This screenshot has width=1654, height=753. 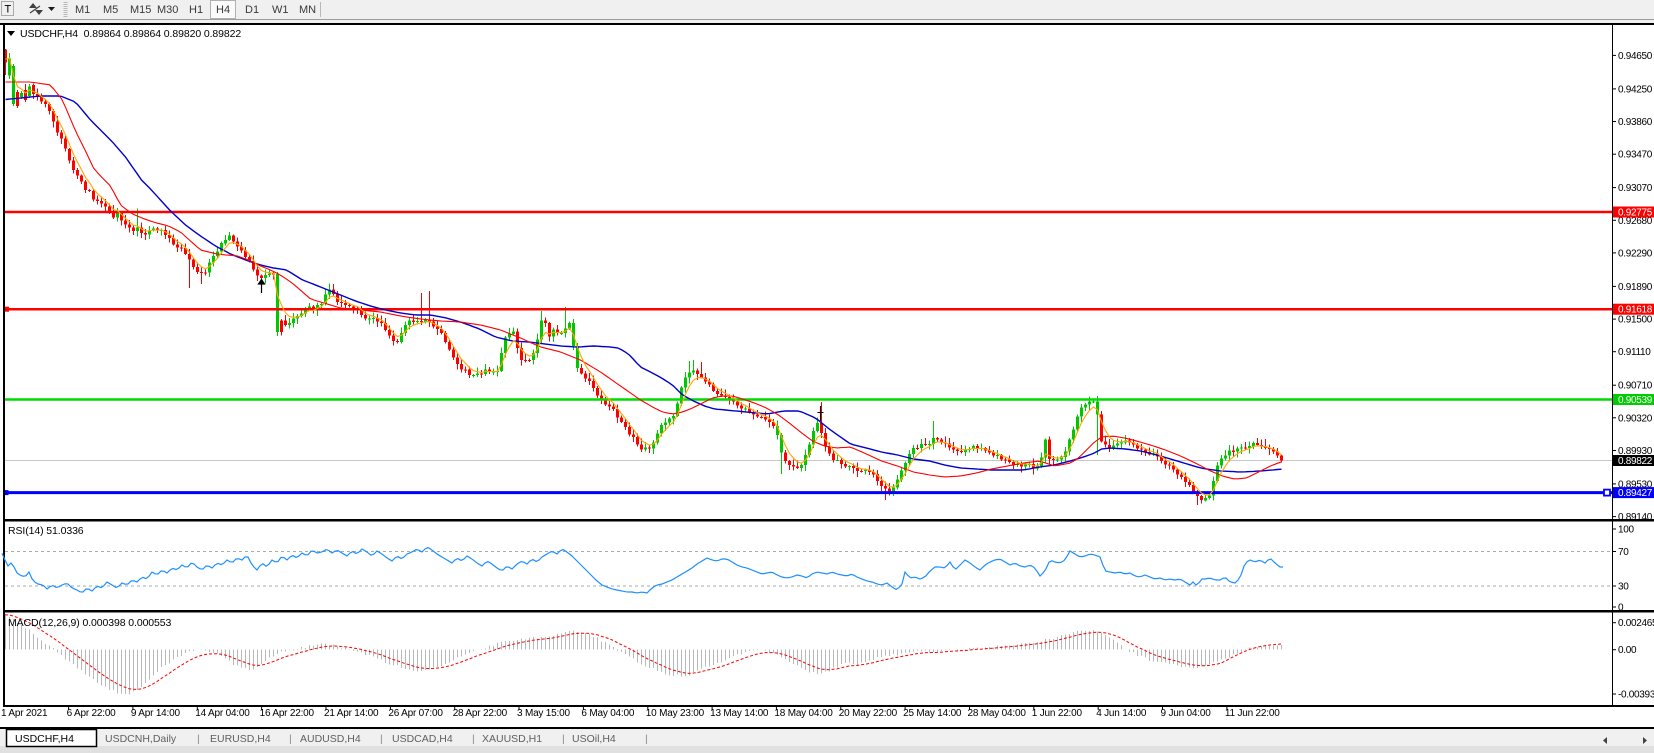 I want to click on svg-text: 100, so click(x=1626, y=530).